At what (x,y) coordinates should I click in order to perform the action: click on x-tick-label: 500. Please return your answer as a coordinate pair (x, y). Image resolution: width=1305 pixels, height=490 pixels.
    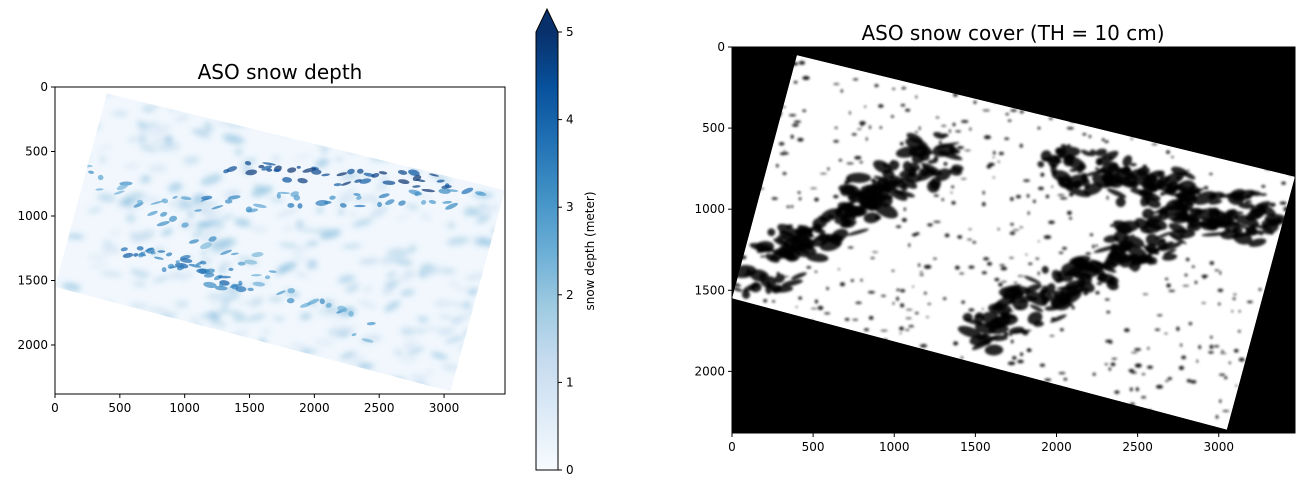
    Looking at the image, I should click on (119, 408).